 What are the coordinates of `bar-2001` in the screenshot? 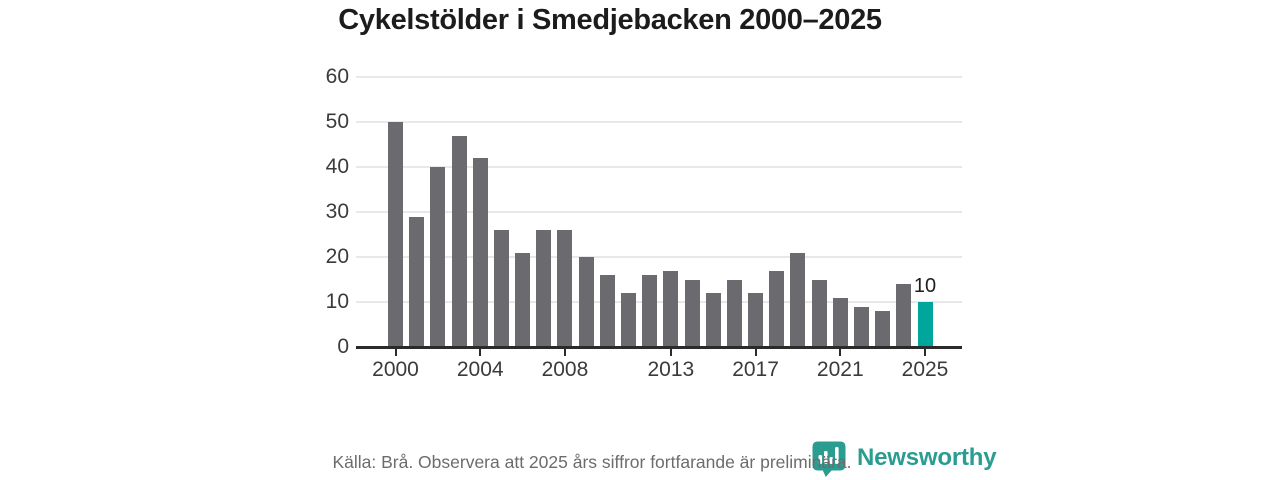 It's located at (417, 281).